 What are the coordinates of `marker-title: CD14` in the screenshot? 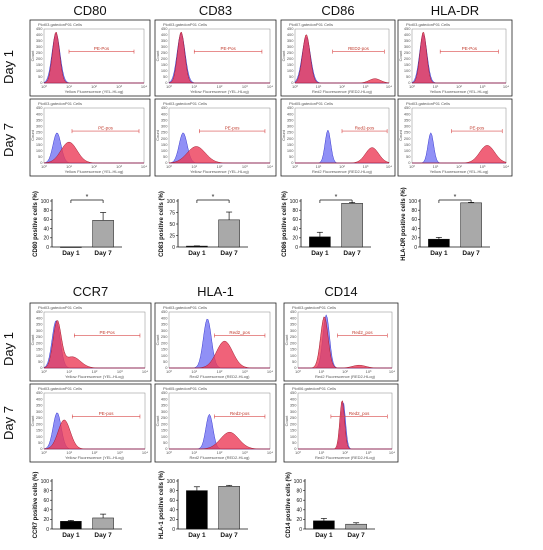 It's located at (340, 291).